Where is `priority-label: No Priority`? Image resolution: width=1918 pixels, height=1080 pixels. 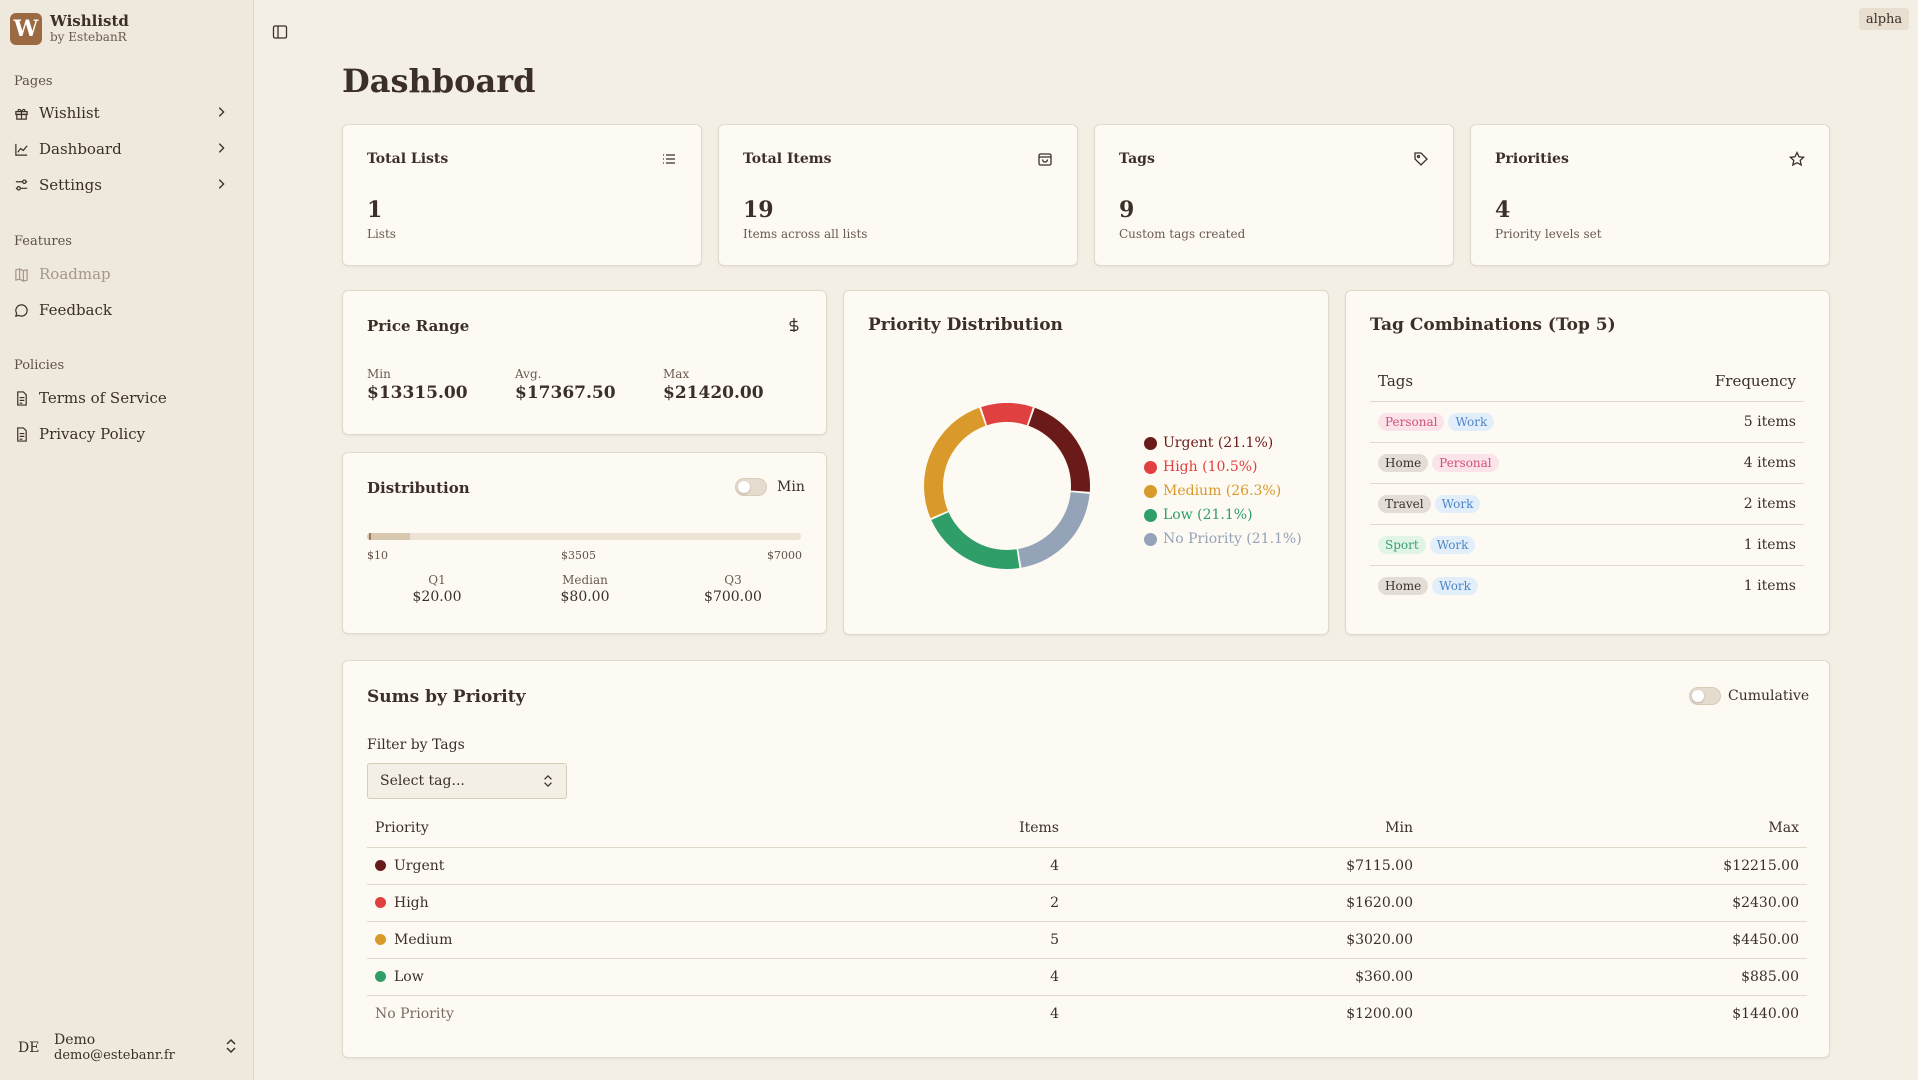 priority-label: No Priority is located at coordinates (414, 1013).